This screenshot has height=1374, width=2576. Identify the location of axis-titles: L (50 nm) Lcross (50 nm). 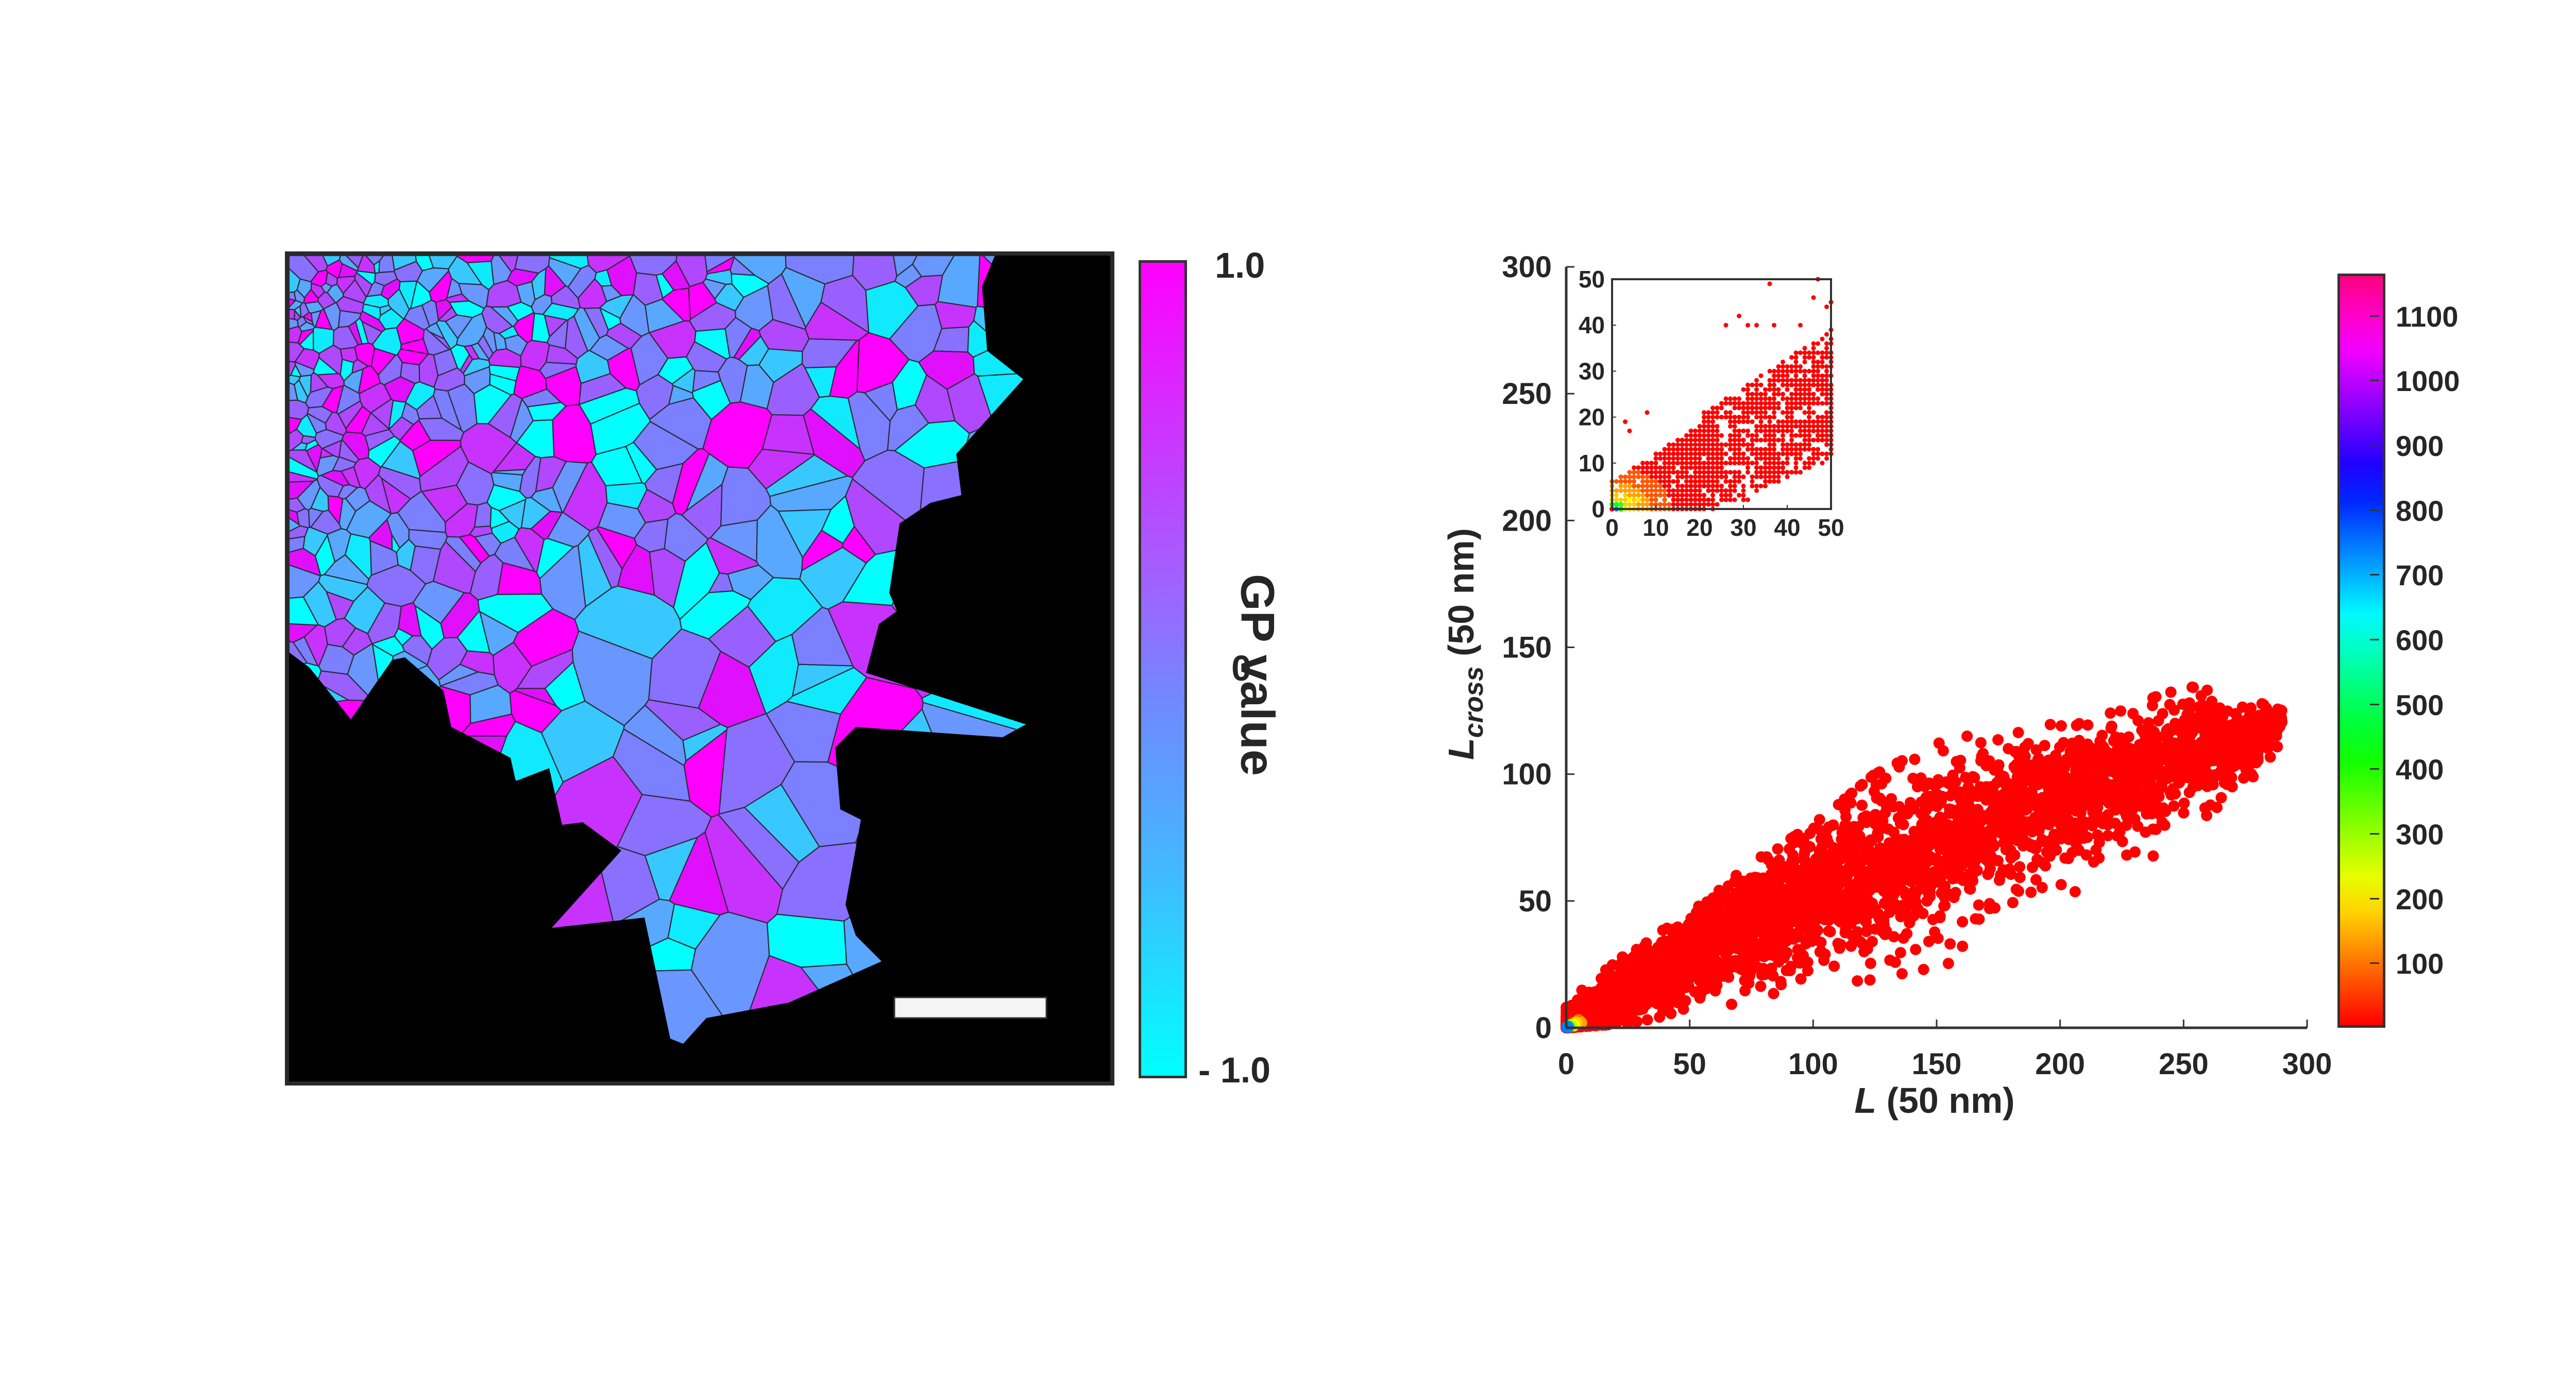
(1728, 824).